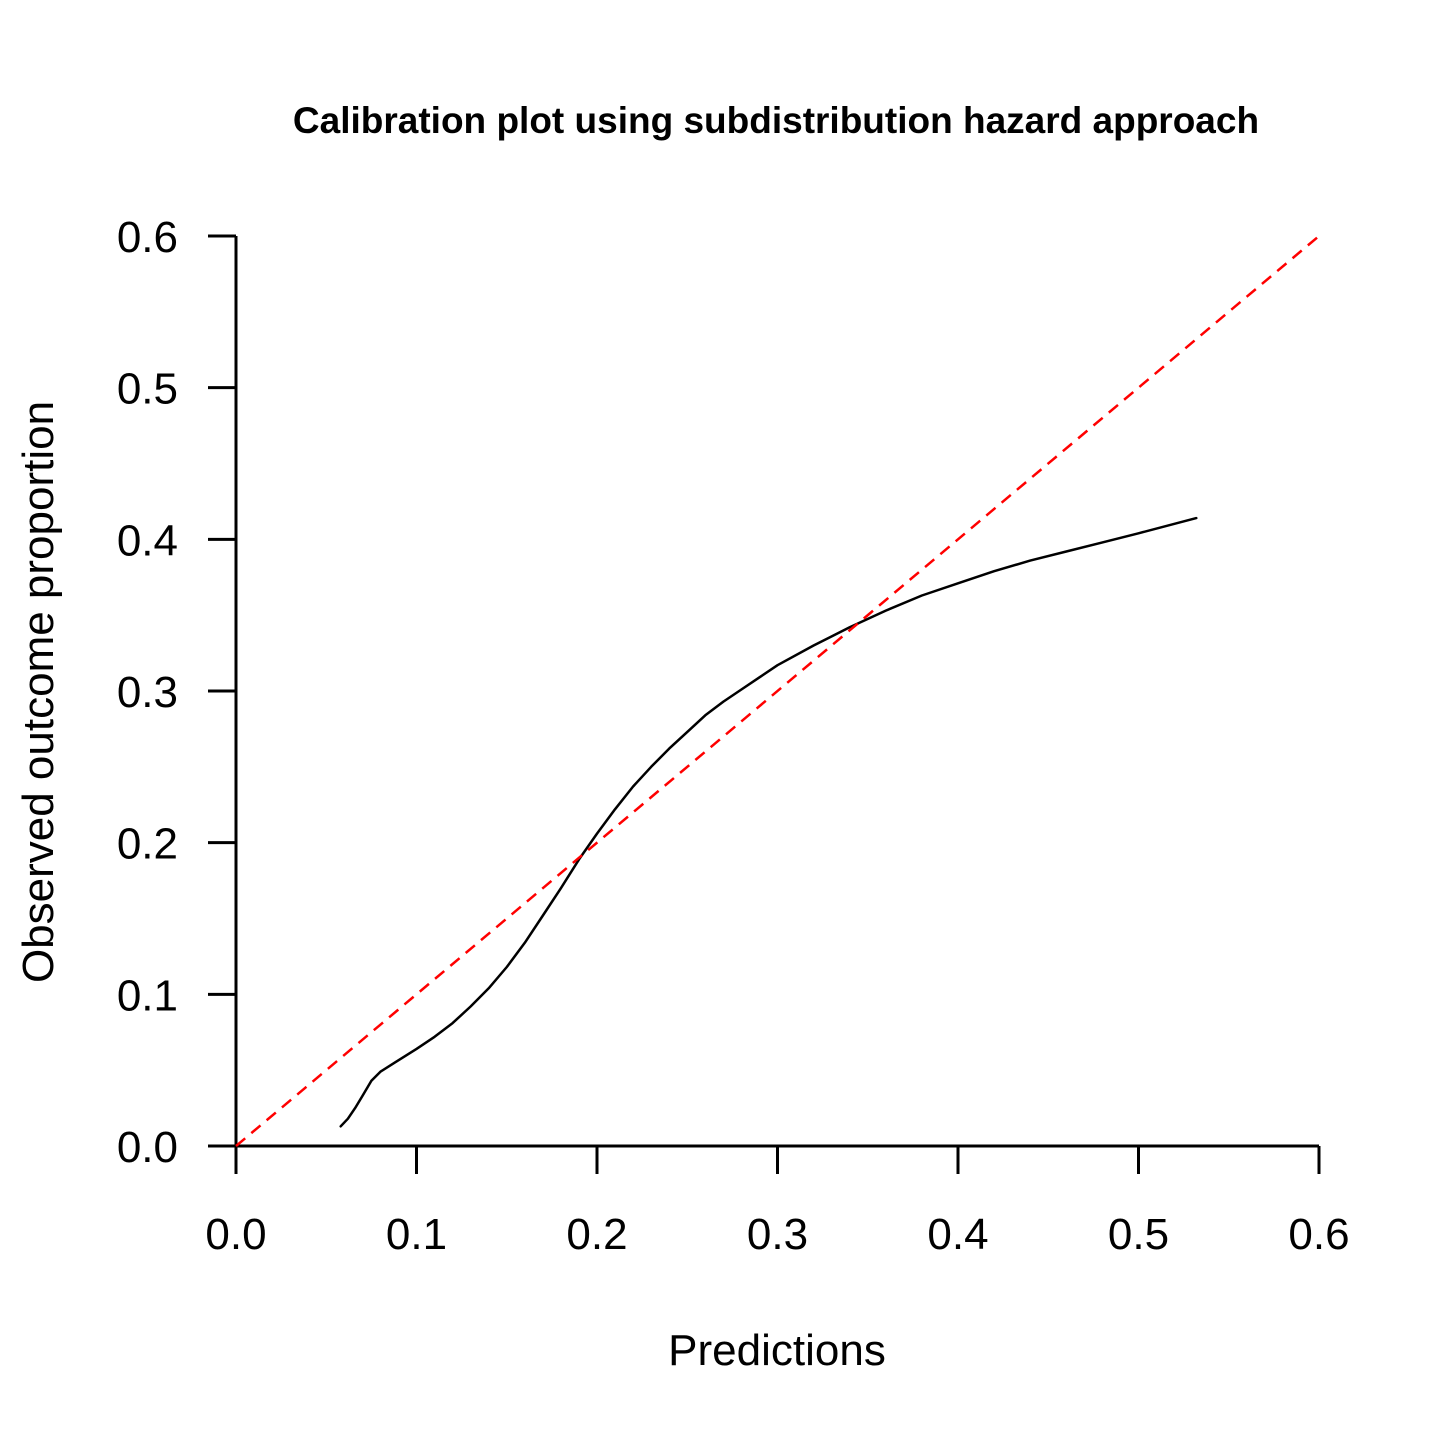 The height and width of the screenshot is (1440, 1440). Describe the element at coordinates (957, 1234) in the screenshot. I see `x-tick-label: 0.4` at that location.